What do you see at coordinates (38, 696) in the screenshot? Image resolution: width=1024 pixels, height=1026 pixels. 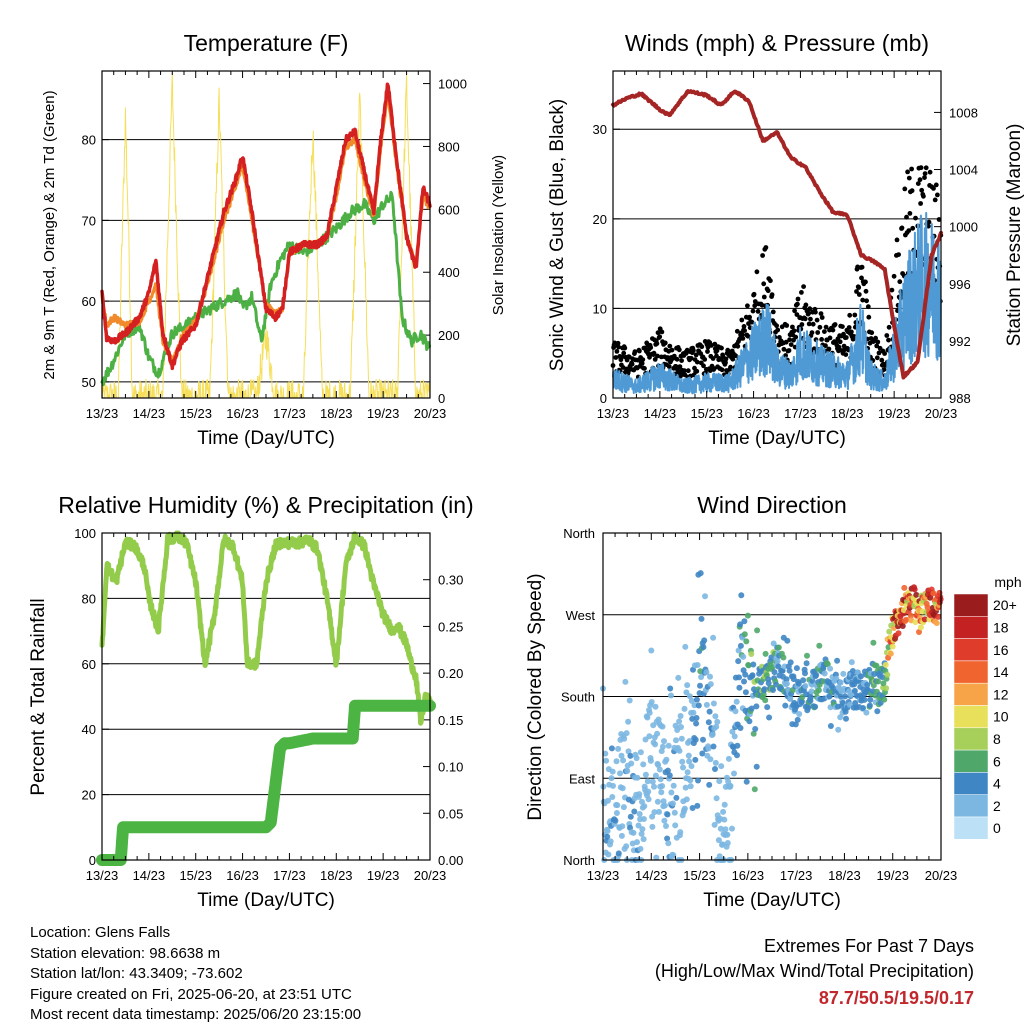 I see `y-axis-label: Percent & Total Rainfall` at bounding box center [38, 696].